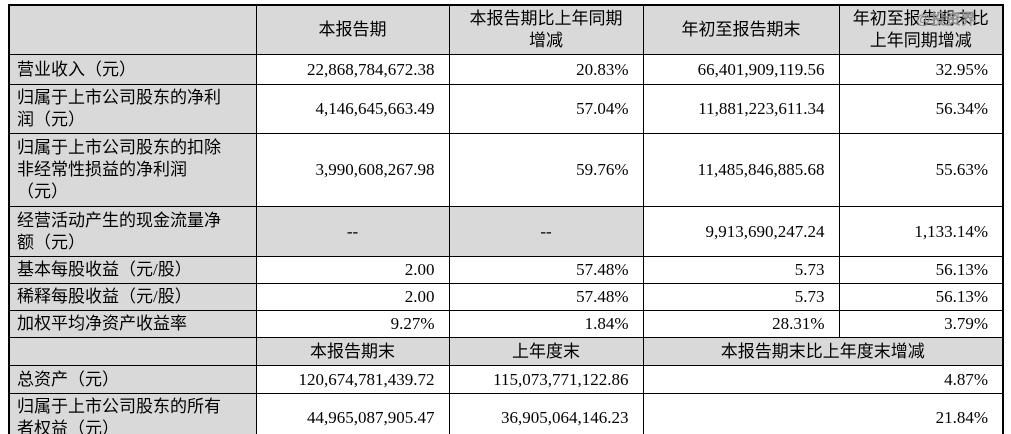 The width and height of the screenshot is (1011, 434). Describe the element at coordinates (546, 351) in the screenshot. I see `header-end-of-last-year: 上年度末` at that location.